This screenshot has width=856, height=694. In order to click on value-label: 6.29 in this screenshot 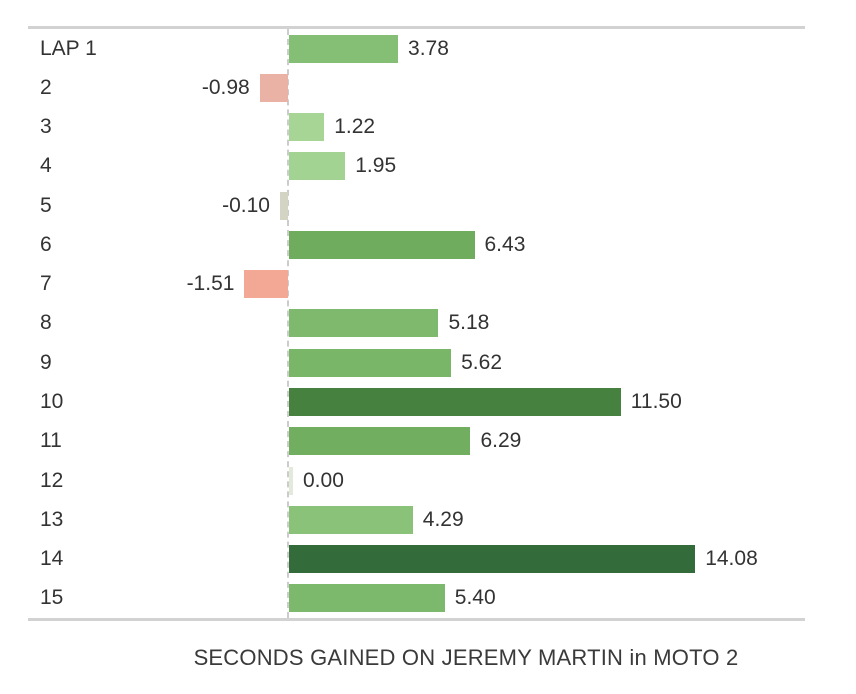, I will do `click(501, 441)`.